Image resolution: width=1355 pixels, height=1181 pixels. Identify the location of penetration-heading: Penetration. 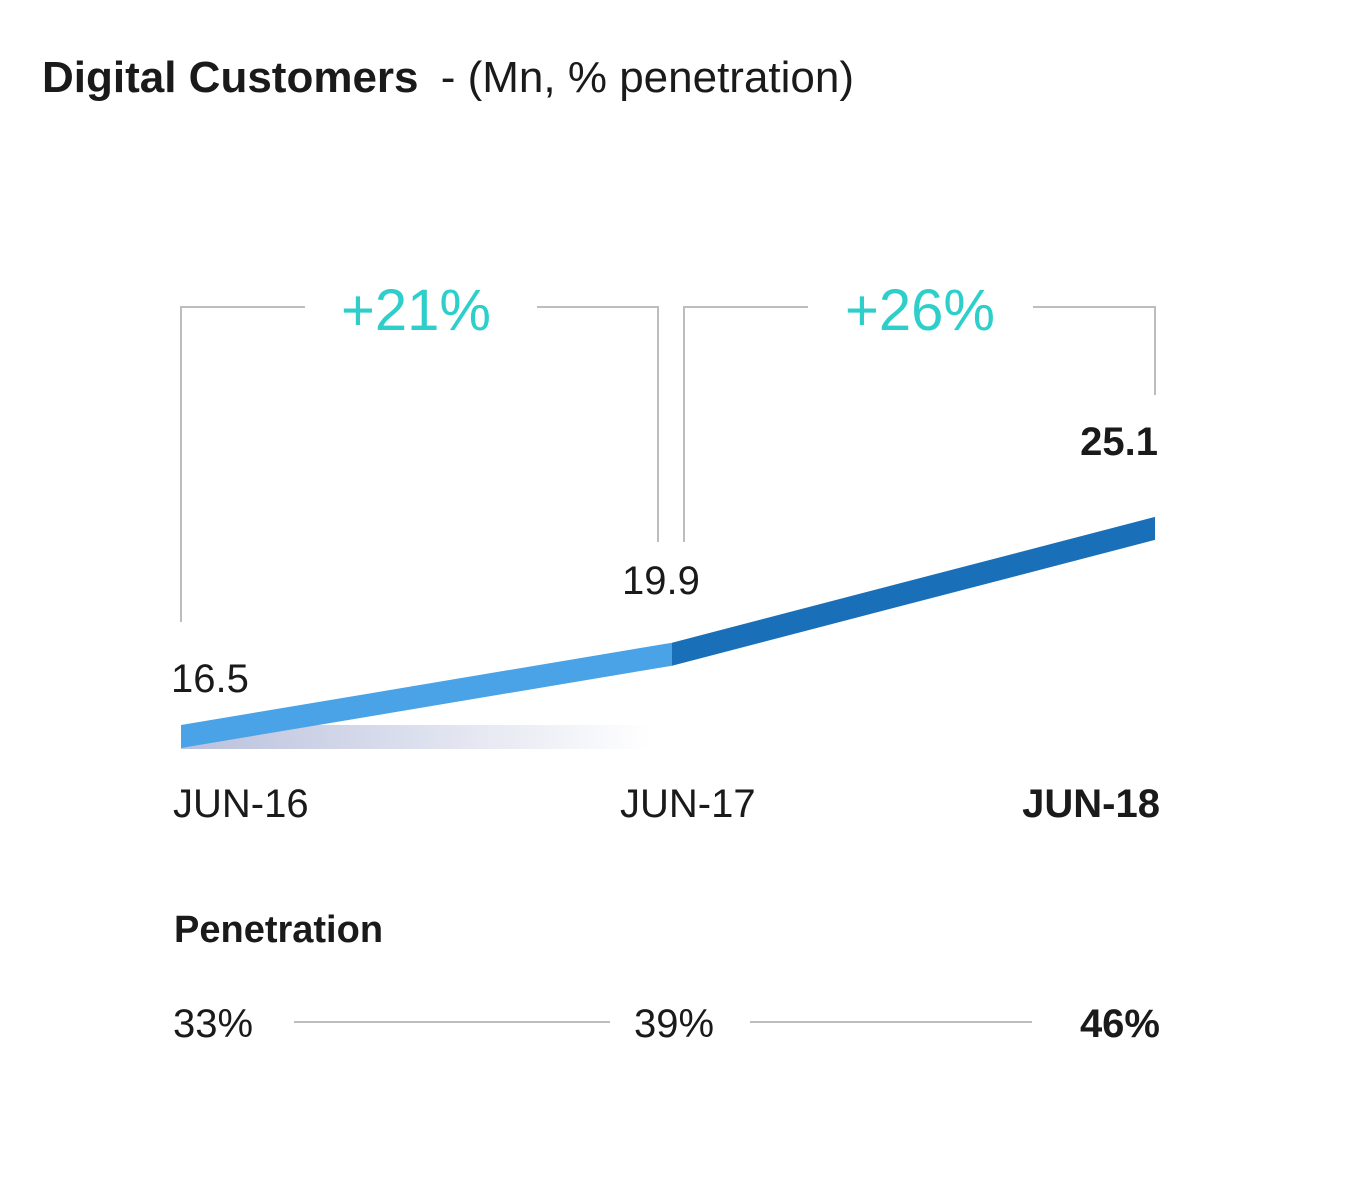
(278, 930).